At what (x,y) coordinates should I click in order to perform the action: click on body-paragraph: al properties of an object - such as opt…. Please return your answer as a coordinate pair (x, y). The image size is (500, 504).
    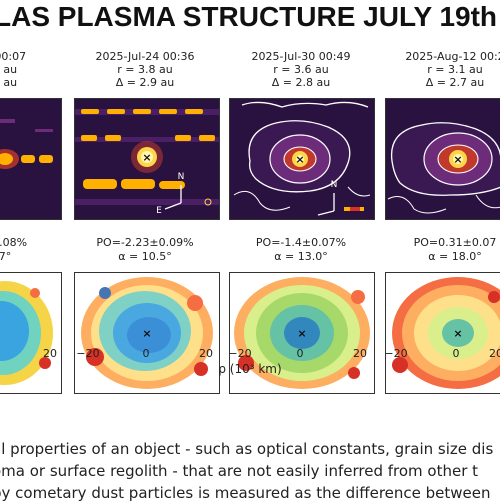
    Looking at the image, I should click on (250, 471).